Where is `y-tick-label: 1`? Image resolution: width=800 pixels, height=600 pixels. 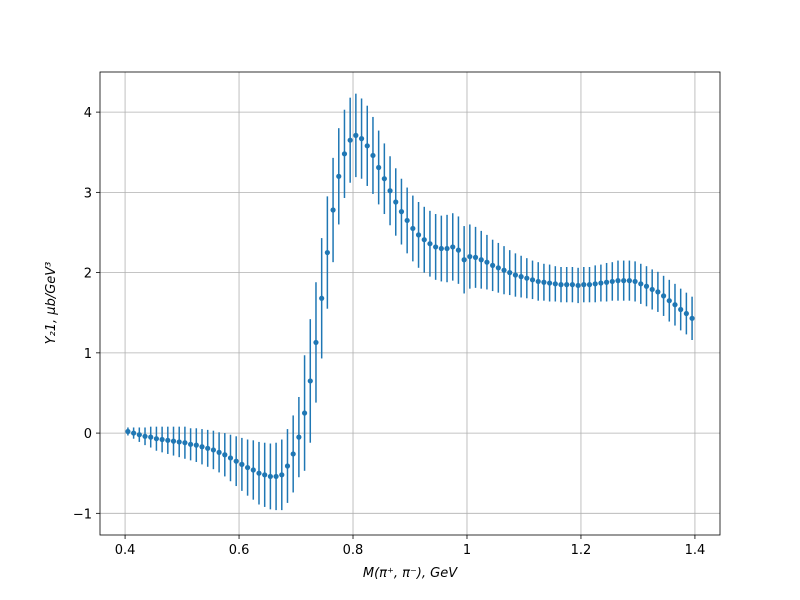 y-tick-label: 1 is located at coordinates (88, 354).